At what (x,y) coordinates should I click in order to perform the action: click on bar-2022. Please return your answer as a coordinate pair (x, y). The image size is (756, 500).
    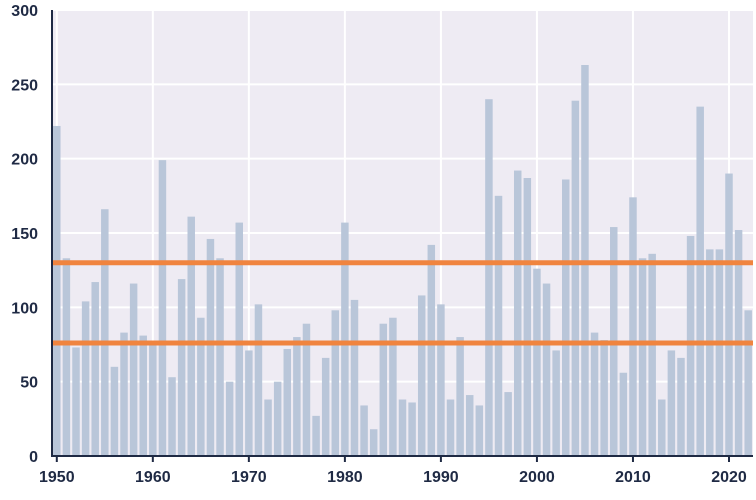
    Looking at the image, I should click on (748, 383).